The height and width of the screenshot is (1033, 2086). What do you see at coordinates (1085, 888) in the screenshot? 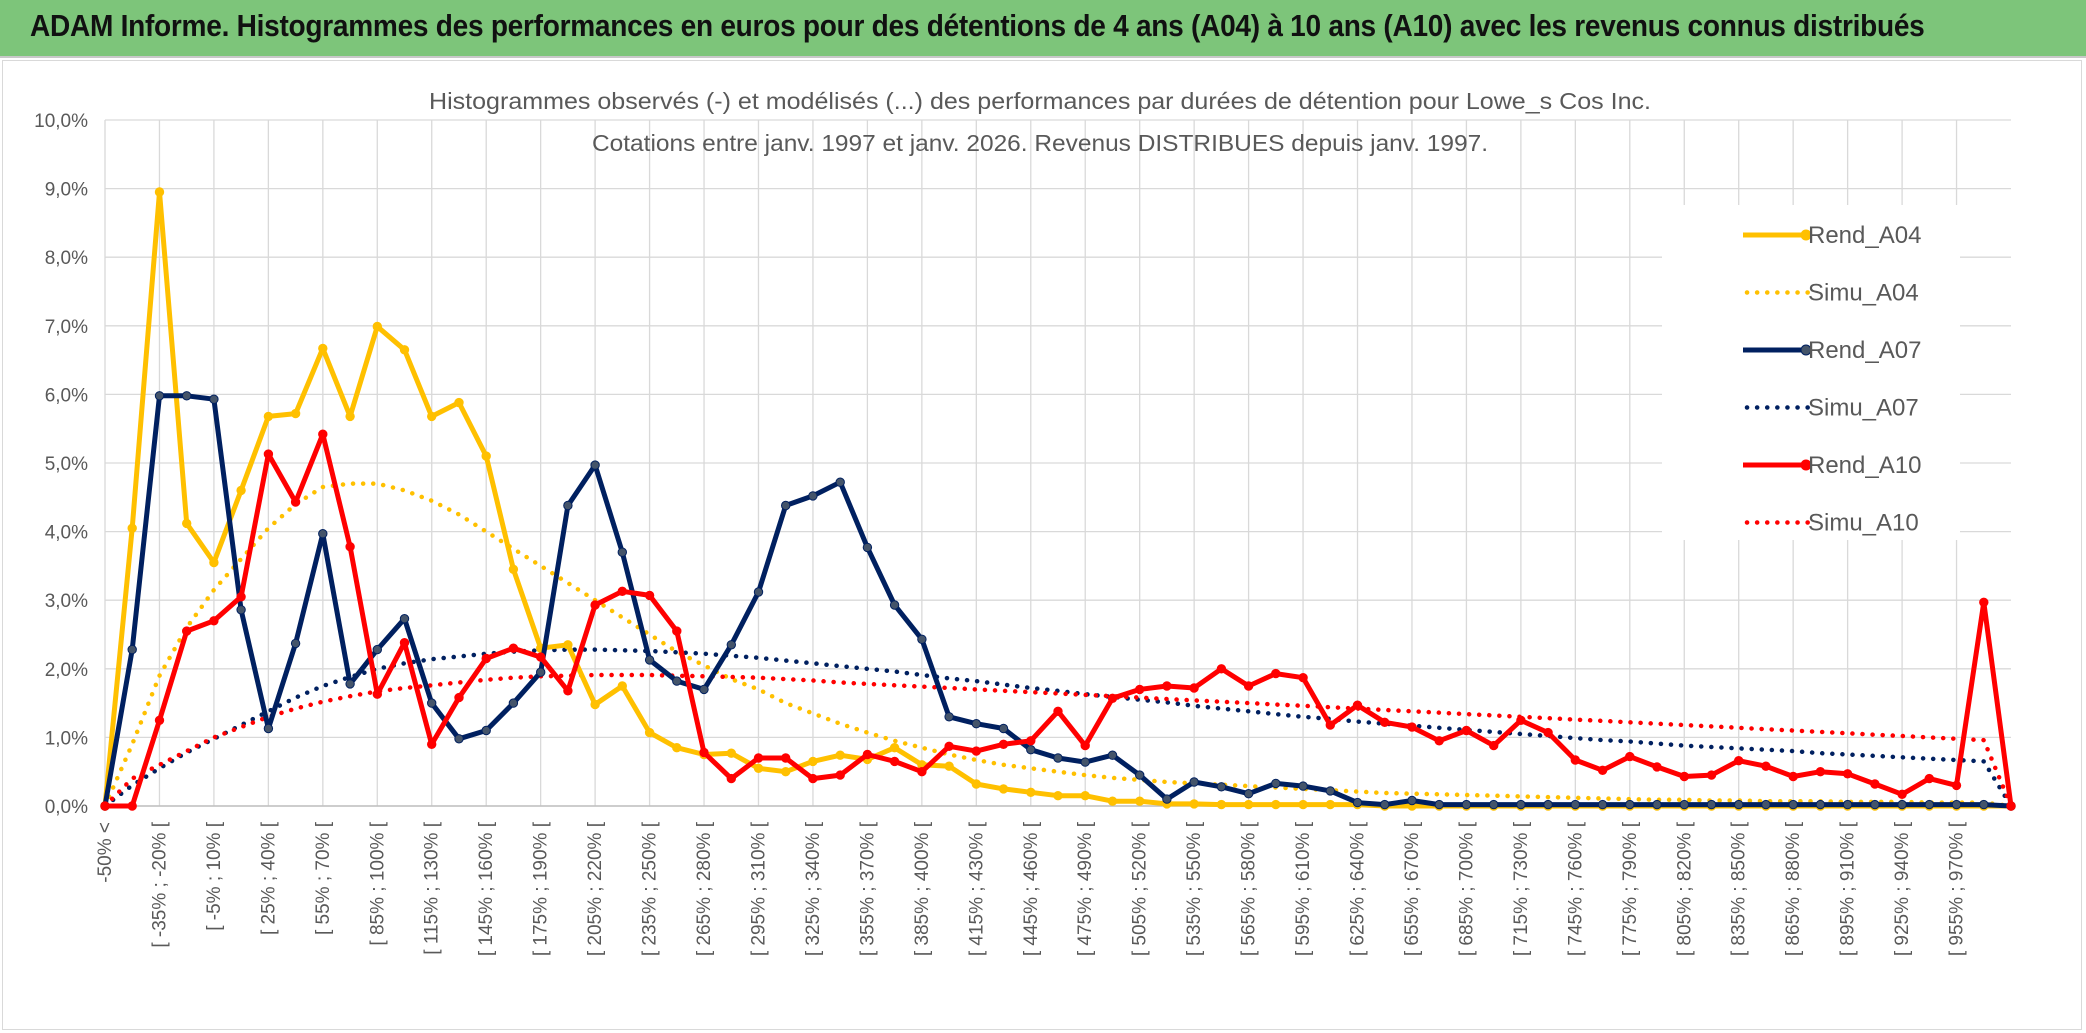
I see `x-tick-label: [ 475% ; 490% [` at bounding box center [1085, 888].